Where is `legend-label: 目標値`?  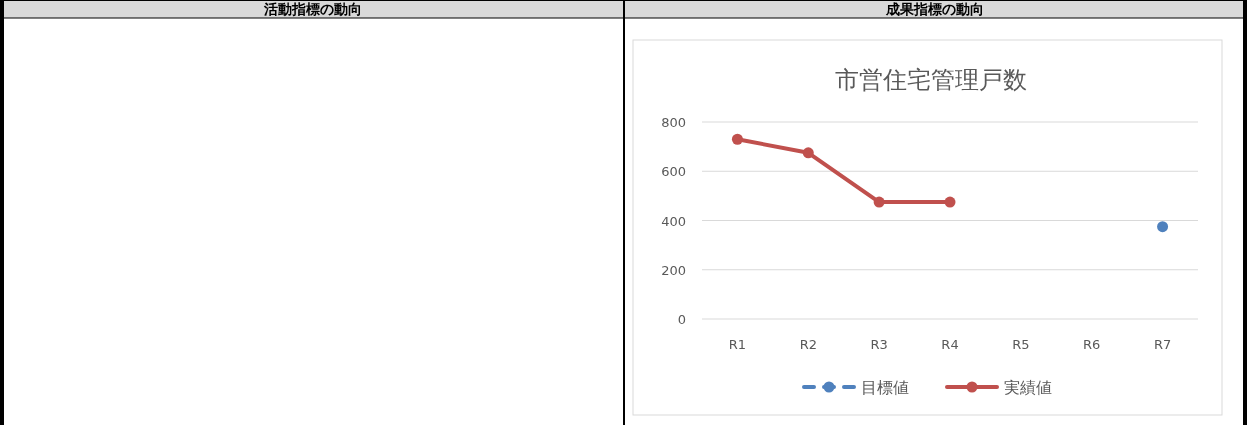 legend-label: 目標値 is located at coordinates (885, 387).